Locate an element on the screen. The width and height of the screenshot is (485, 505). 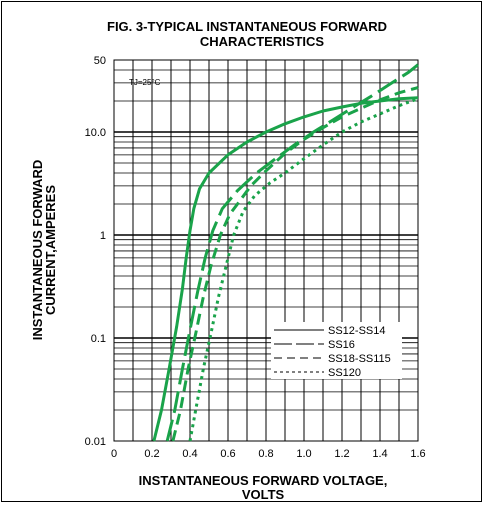
x-tick-label: 0.2 is located at coordinates (151, 454).